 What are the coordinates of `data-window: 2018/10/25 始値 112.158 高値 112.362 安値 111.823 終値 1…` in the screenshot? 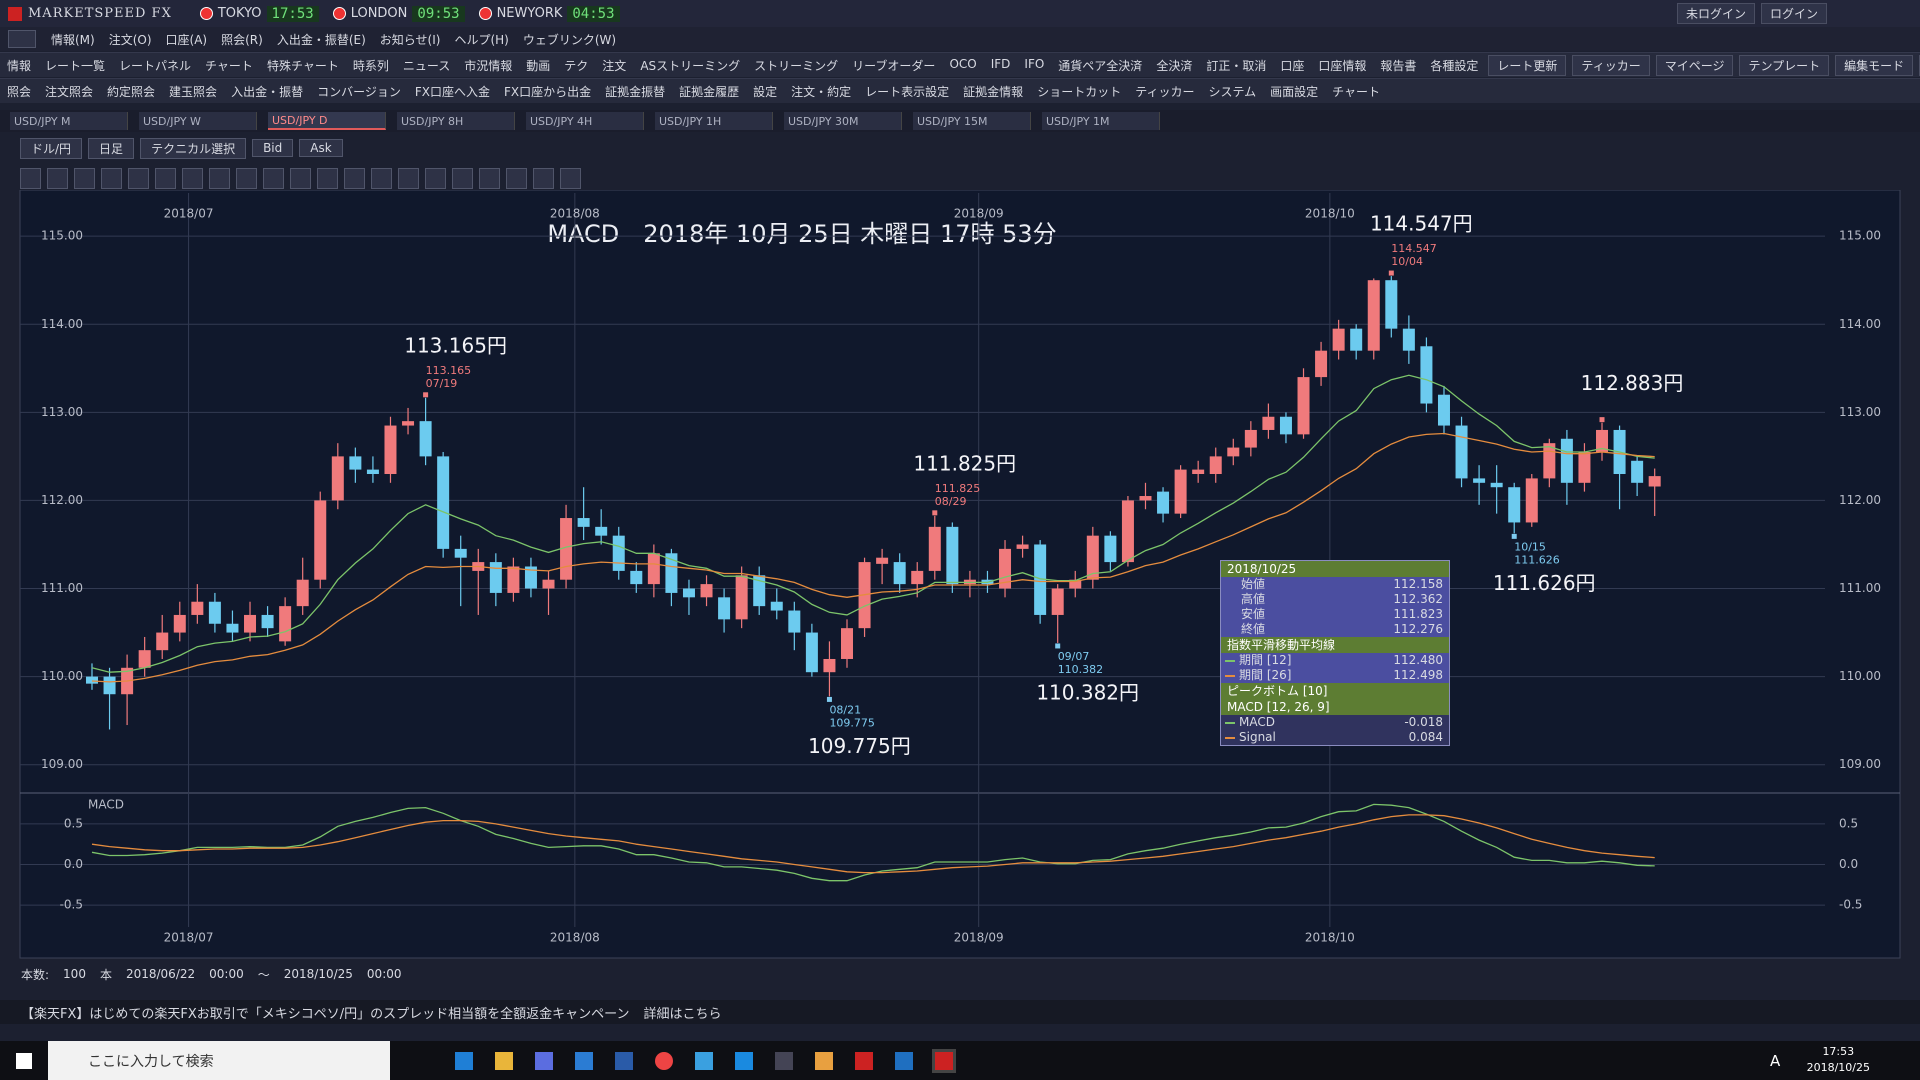 It's located at (1335, 653).